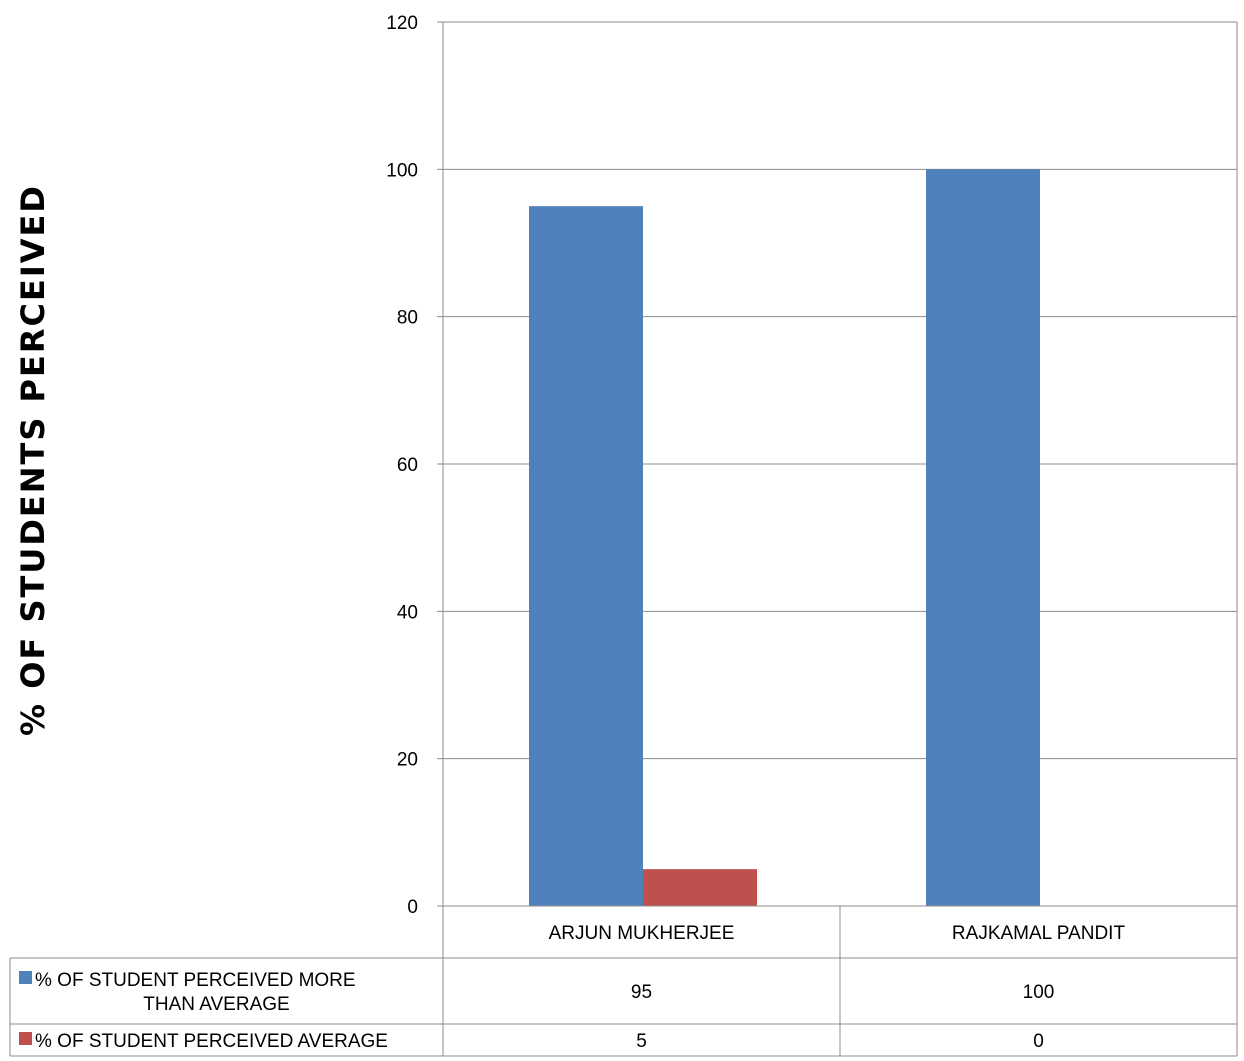 The width and height of the screenshot is (1244, 1061). Describe the element at coordinates (412, 907) in the screenshot. I see `y-tick-label: 0` at that location.